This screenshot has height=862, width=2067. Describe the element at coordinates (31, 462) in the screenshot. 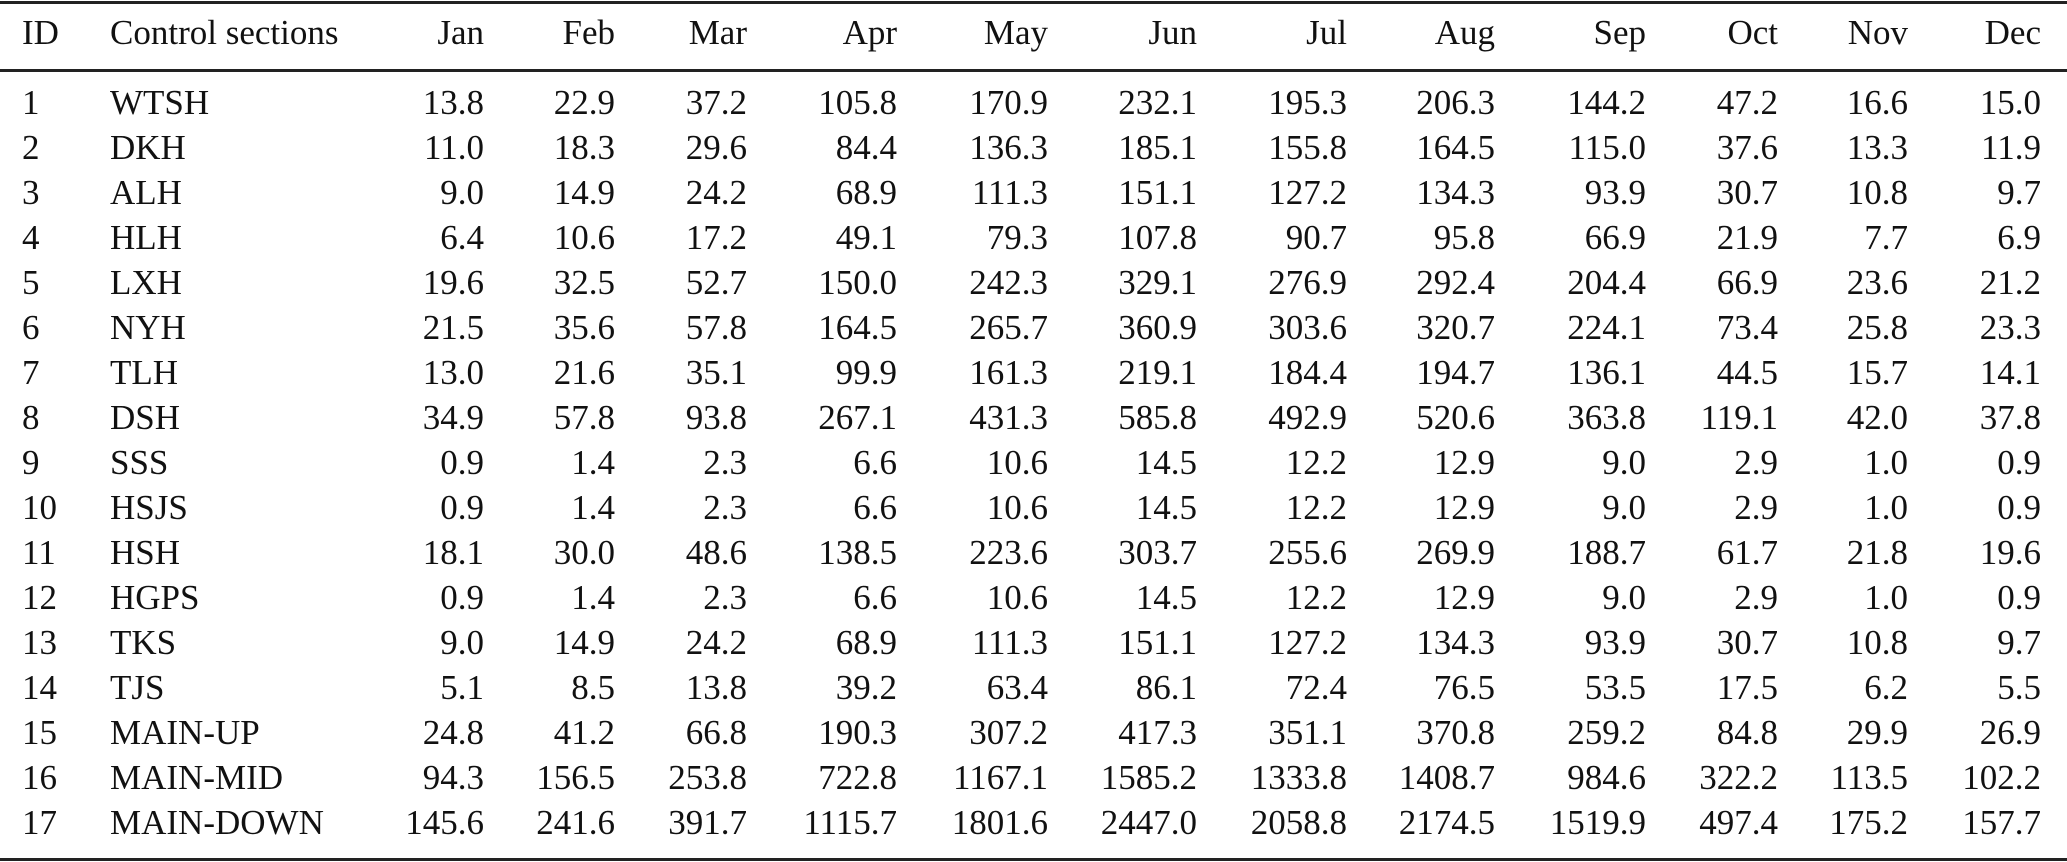

I see `row-id: 9` at that location.